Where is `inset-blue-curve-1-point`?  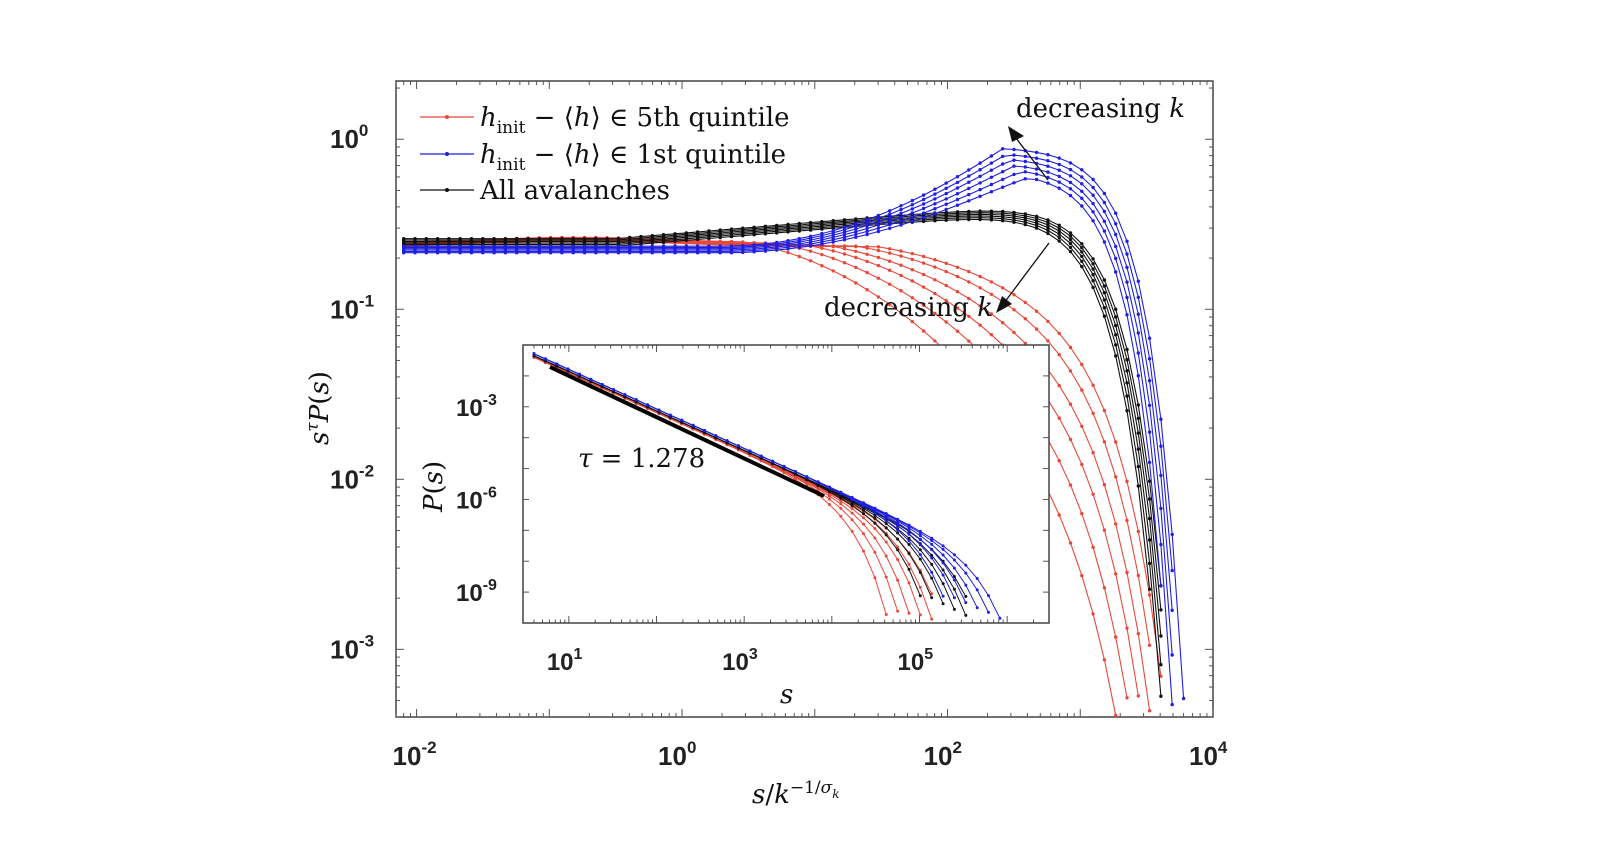
inset-blue-curve-1-point is located at coordinates (909, 541).